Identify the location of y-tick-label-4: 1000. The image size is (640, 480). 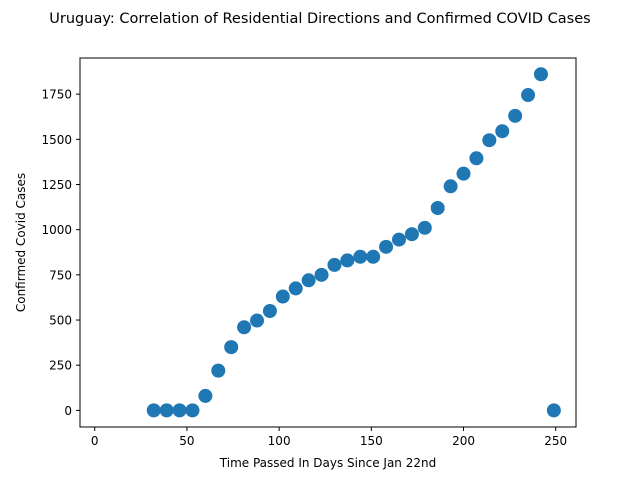
(56, 230).